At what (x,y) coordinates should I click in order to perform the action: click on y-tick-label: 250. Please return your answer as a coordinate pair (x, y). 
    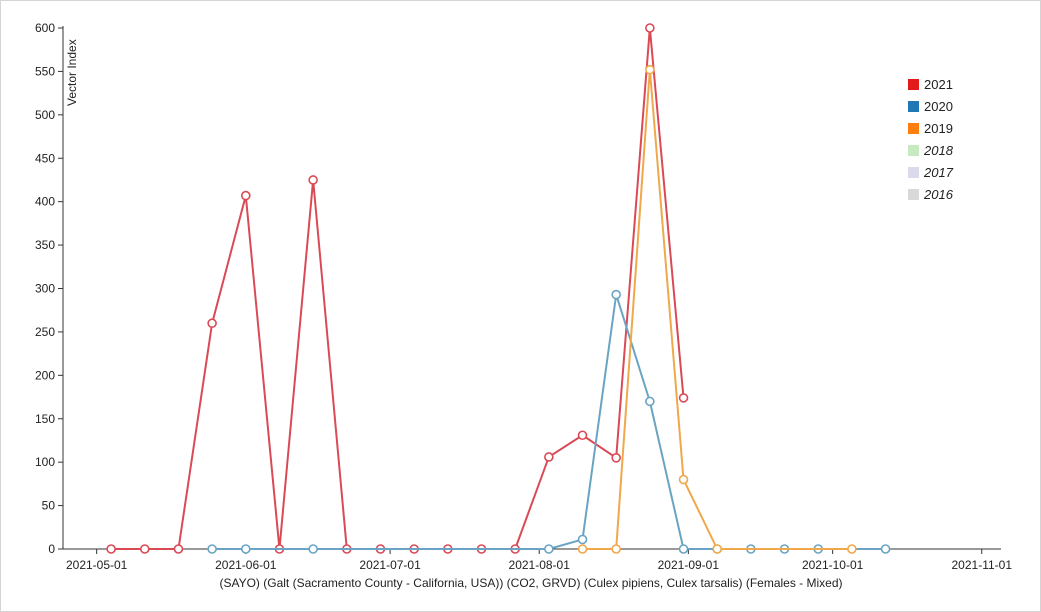
    Looking at the image, I should click on (45, 332).